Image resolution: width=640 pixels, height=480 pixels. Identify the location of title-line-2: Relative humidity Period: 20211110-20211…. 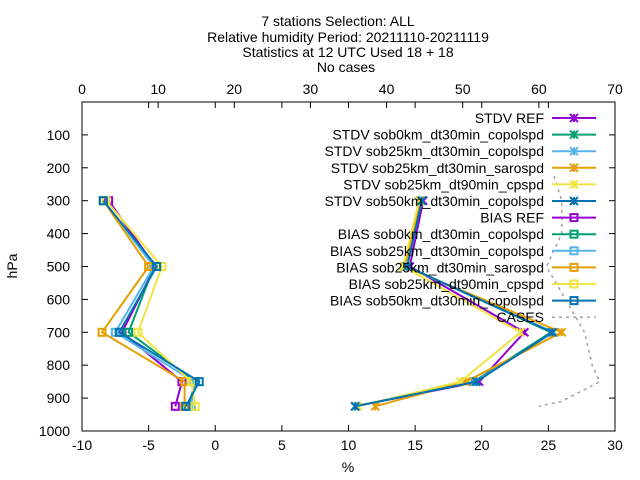
(348, 37).